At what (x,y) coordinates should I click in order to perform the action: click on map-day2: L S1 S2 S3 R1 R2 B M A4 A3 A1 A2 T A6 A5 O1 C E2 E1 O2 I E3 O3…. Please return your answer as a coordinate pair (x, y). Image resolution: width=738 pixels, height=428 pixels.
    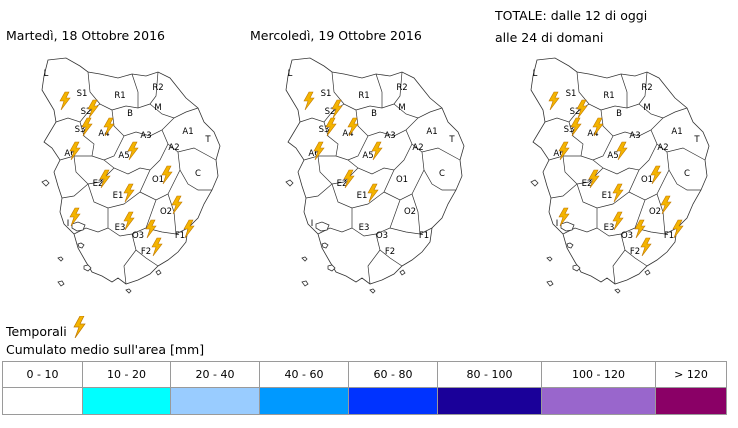
    Looking at the image, I should click on (369, 173).